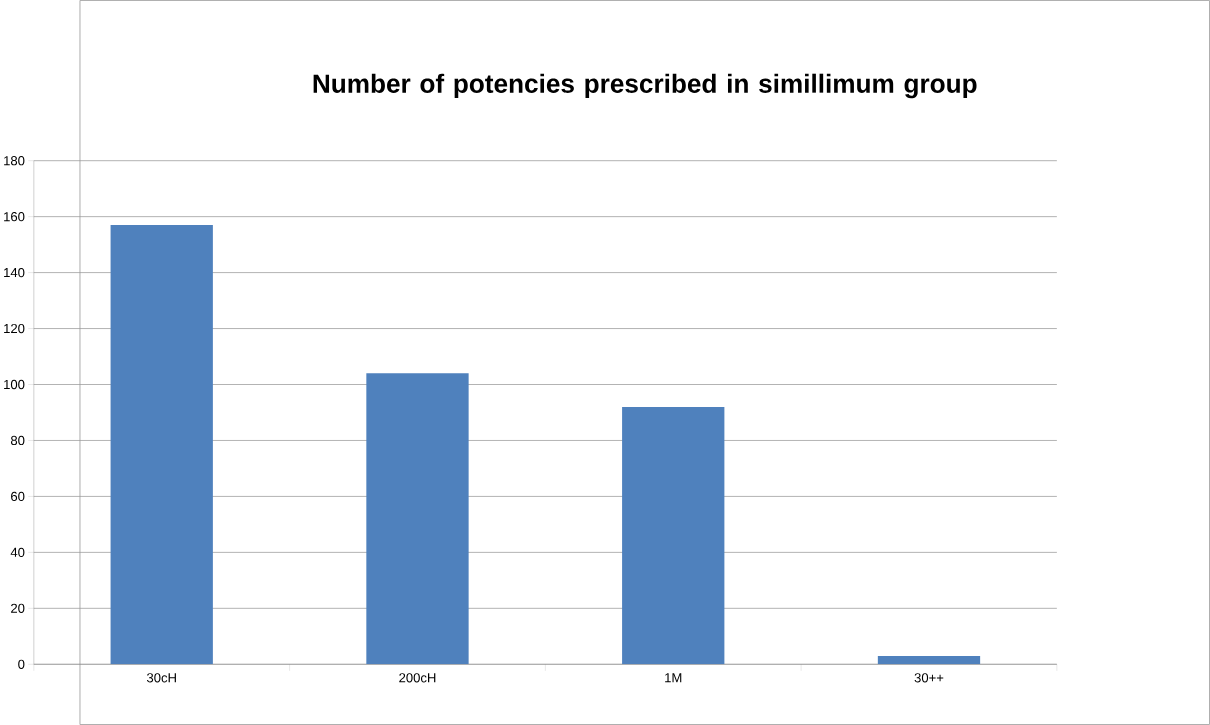 The image size is (1210, 725). I want to click on y-tick-label: 80, so click(17, 440).